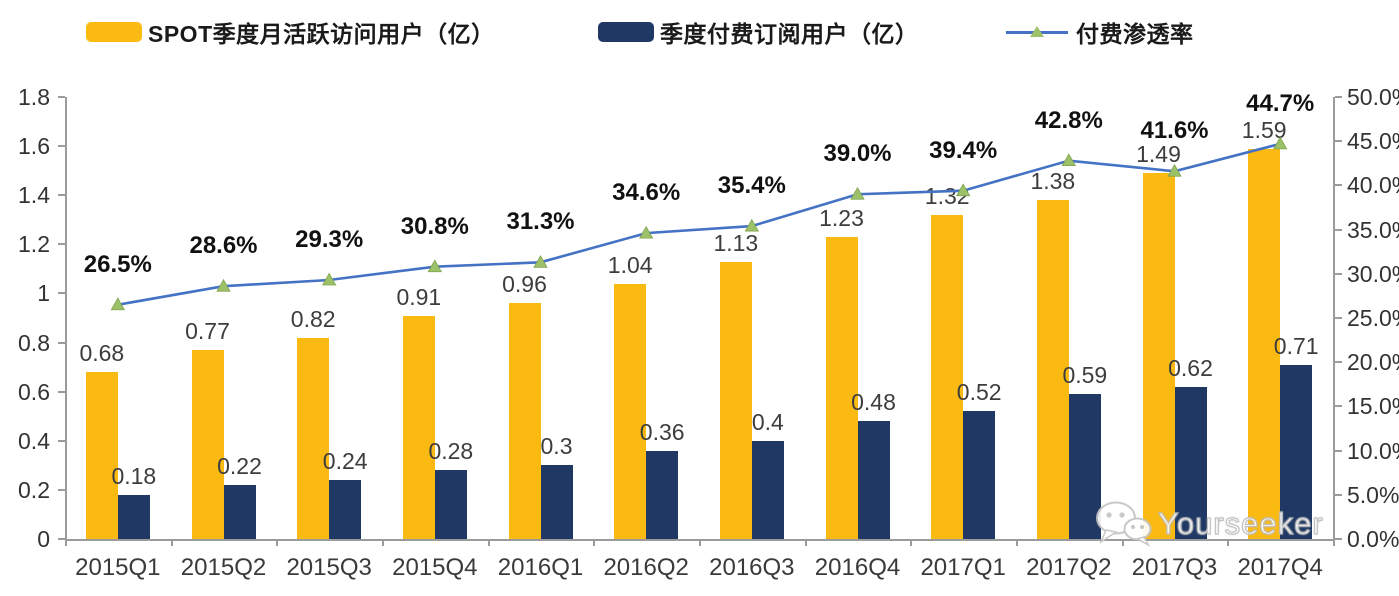 This screenshot has height=596, width=1399. I want to click on right-axis-tick-label: 0.0%, so click(1373, 539).